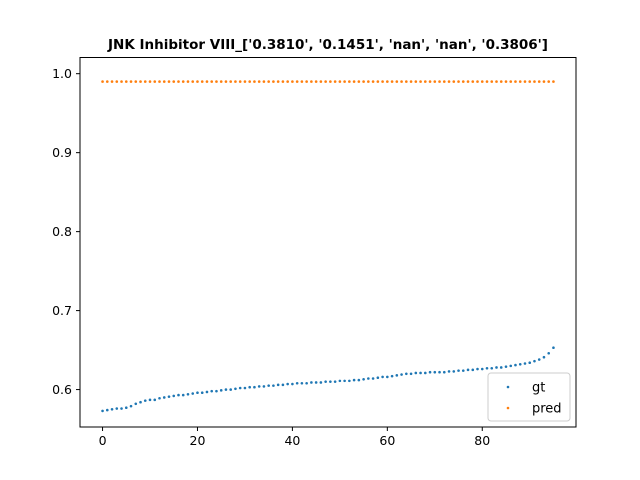 The height and width of the screenshot is (480, 640). I want to click on x-tick-label: 0, so click(103, 440).